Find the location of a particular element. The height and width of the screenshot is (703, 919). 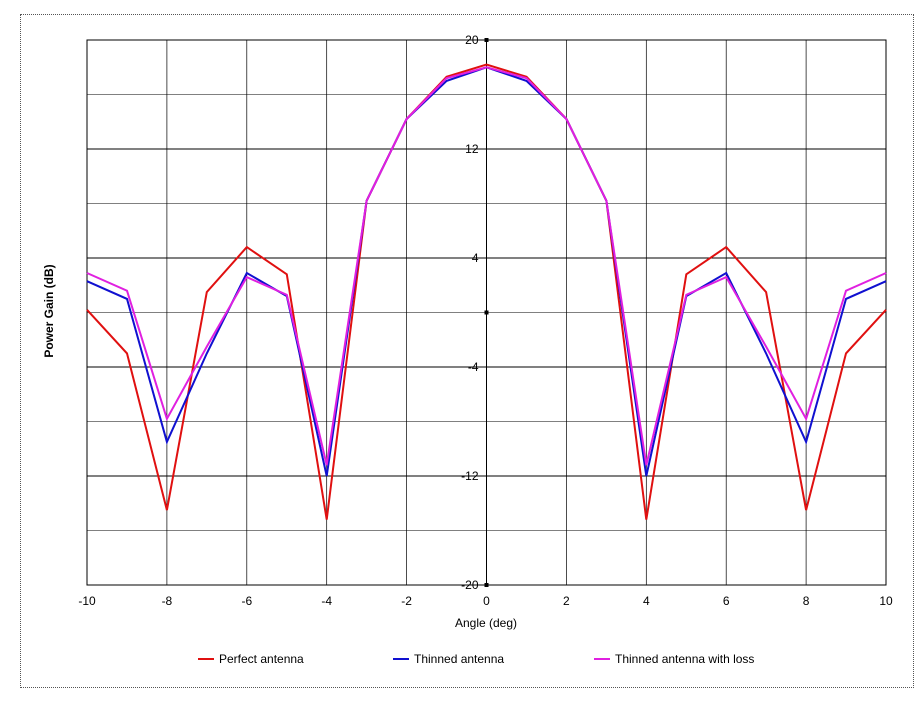

legend-label-1: Perfect antenna is located at coordinates (261, 659).